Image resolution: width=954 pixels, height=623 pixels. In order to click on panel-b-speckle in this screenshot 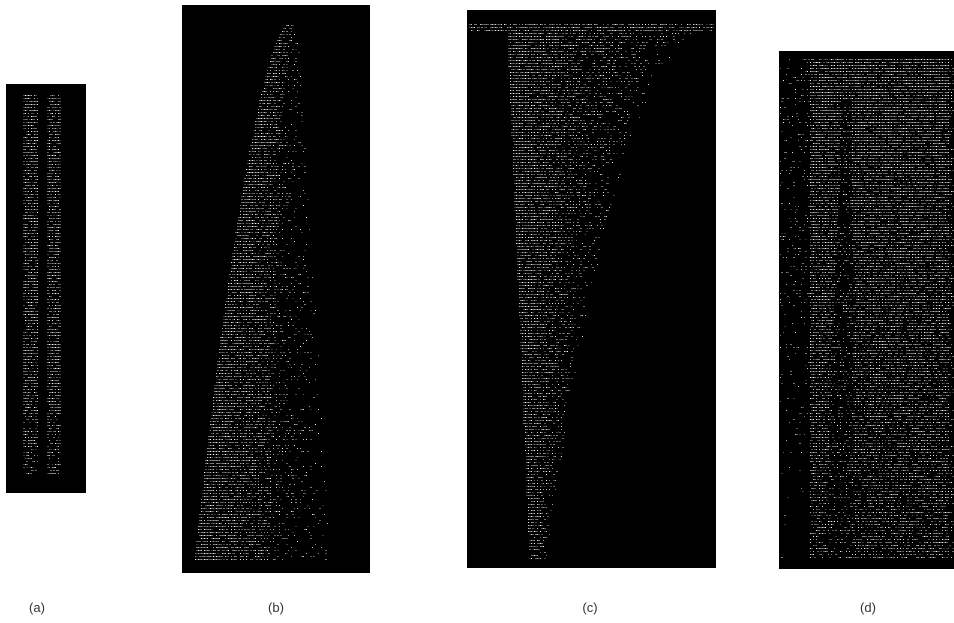, I will do `click(261, 292)`.